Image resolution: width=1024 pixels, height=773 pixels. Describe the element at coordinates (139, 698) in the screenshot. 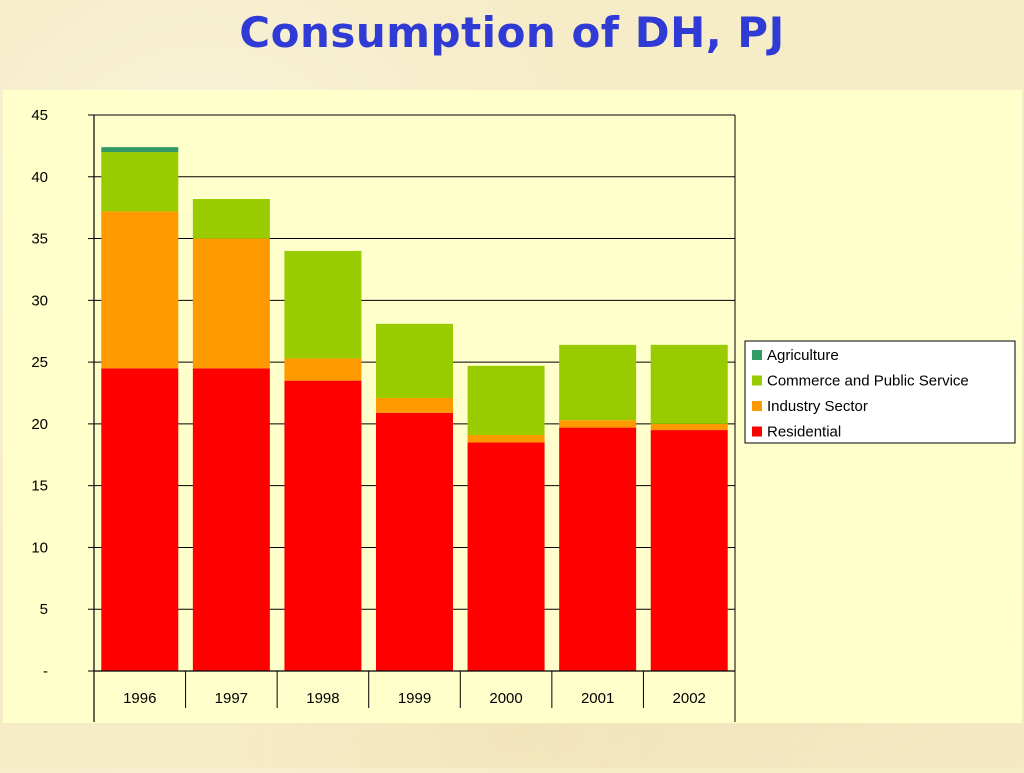

I see `x-tick-label: 1996` at that location.